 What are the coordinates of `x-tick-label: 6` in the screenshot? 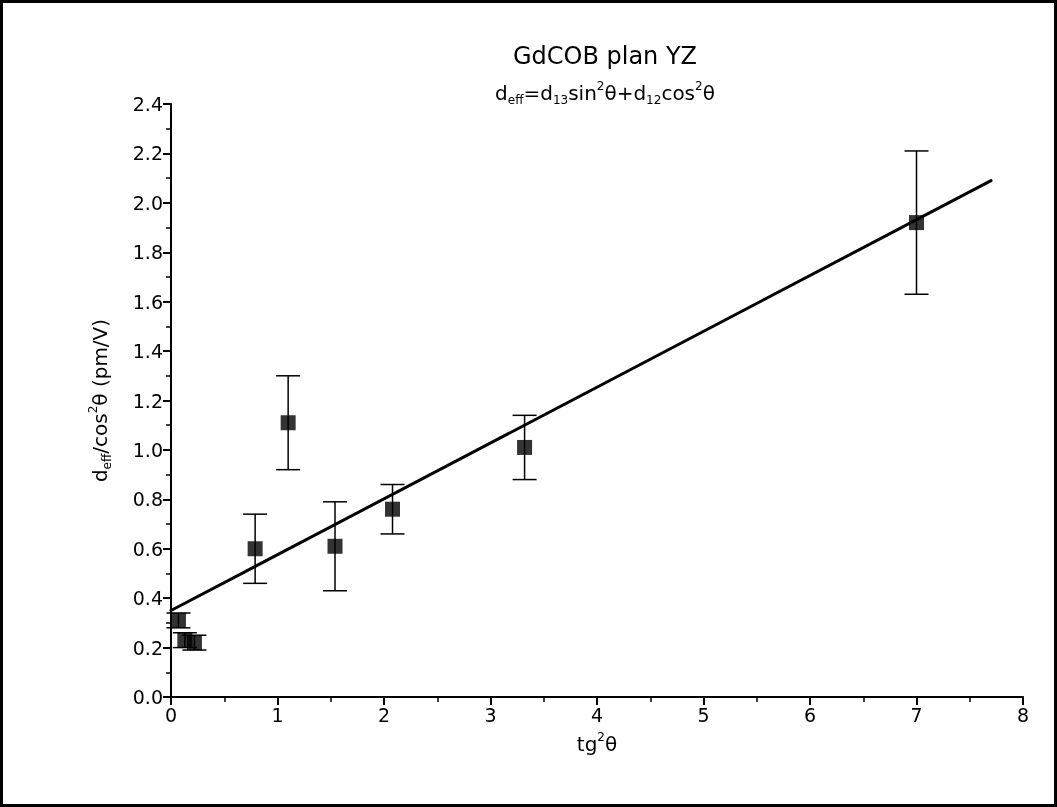 It's located at (810, 714).